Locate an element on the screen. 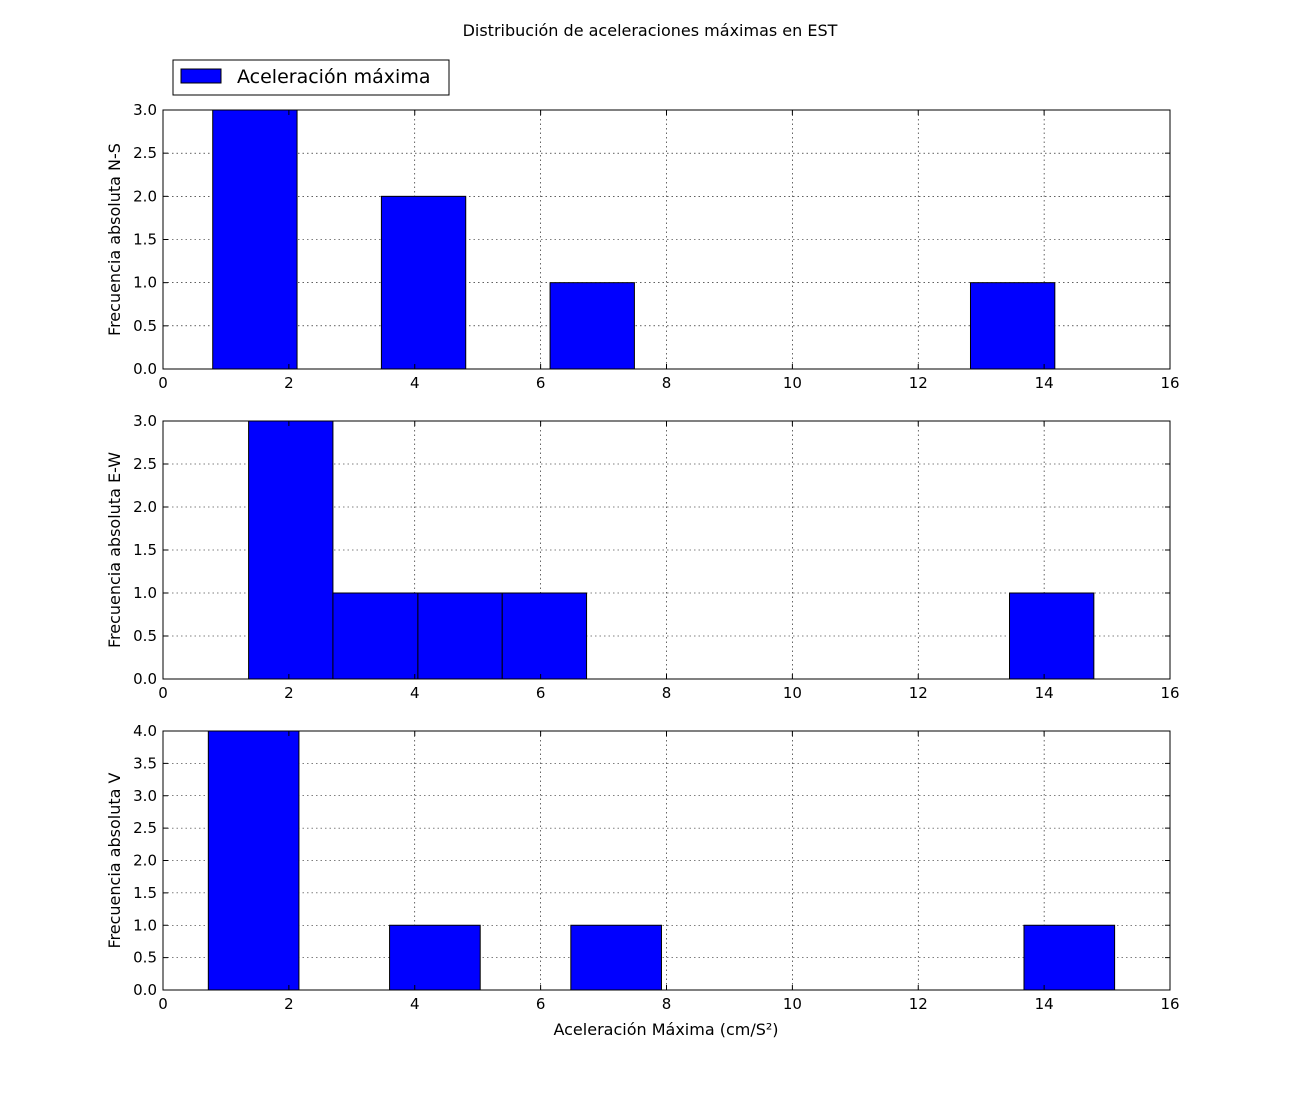  legend-label: Aceleración máxima is located at coordinates (333, 77).